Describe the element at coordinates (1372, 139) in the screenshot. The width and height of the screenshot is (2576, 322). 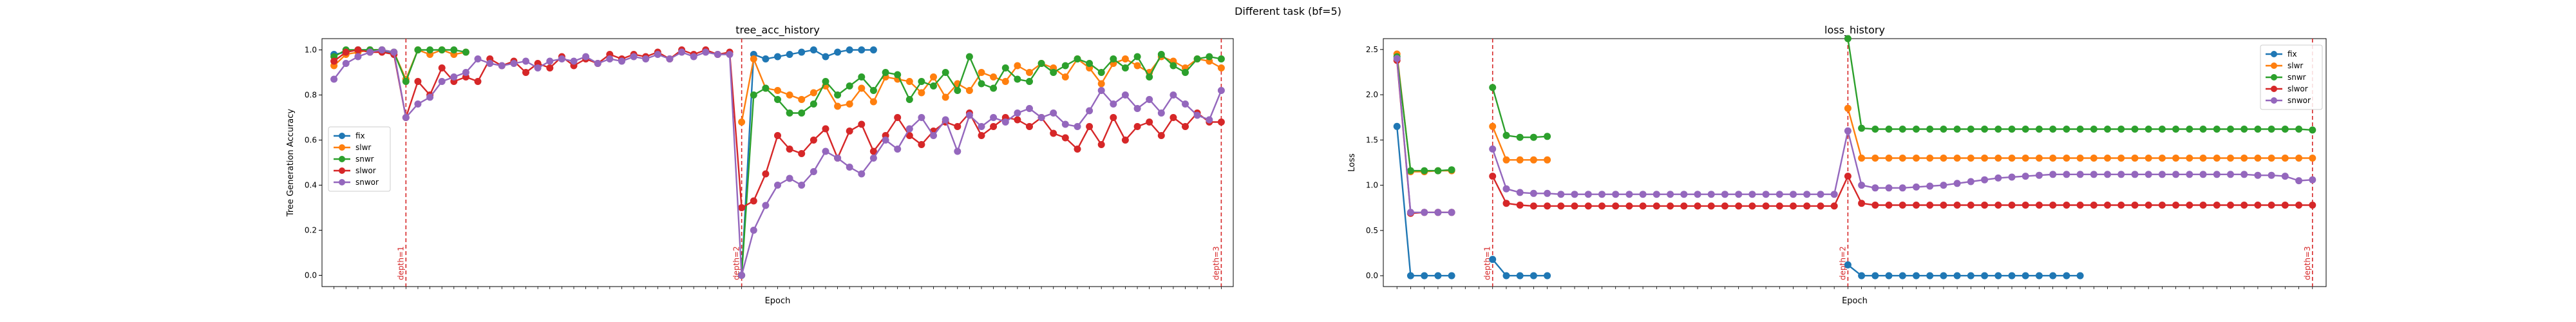
I see `y-tick-label: 1.5` at that location.